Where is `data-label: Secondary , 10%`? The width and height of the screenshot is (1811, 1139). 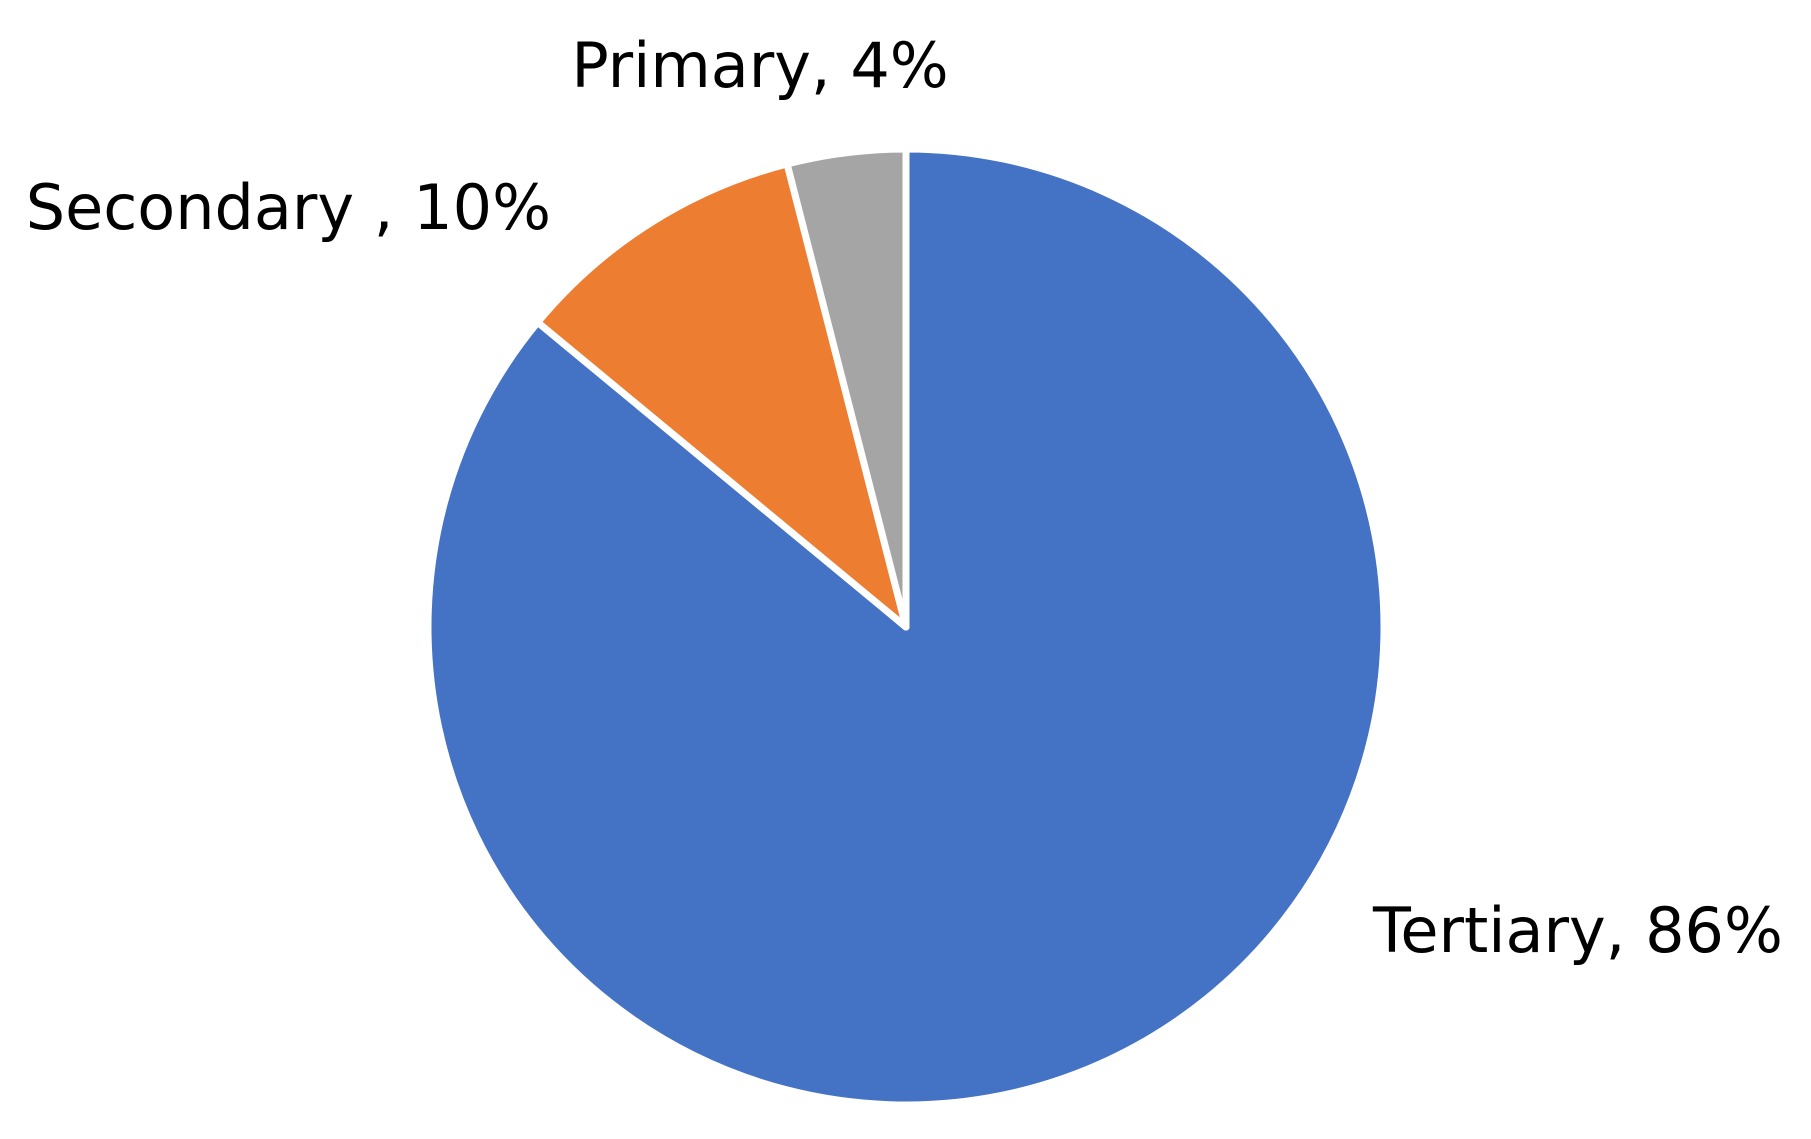 data-label: Secondary , 10% is located at coordinates (288, 207).